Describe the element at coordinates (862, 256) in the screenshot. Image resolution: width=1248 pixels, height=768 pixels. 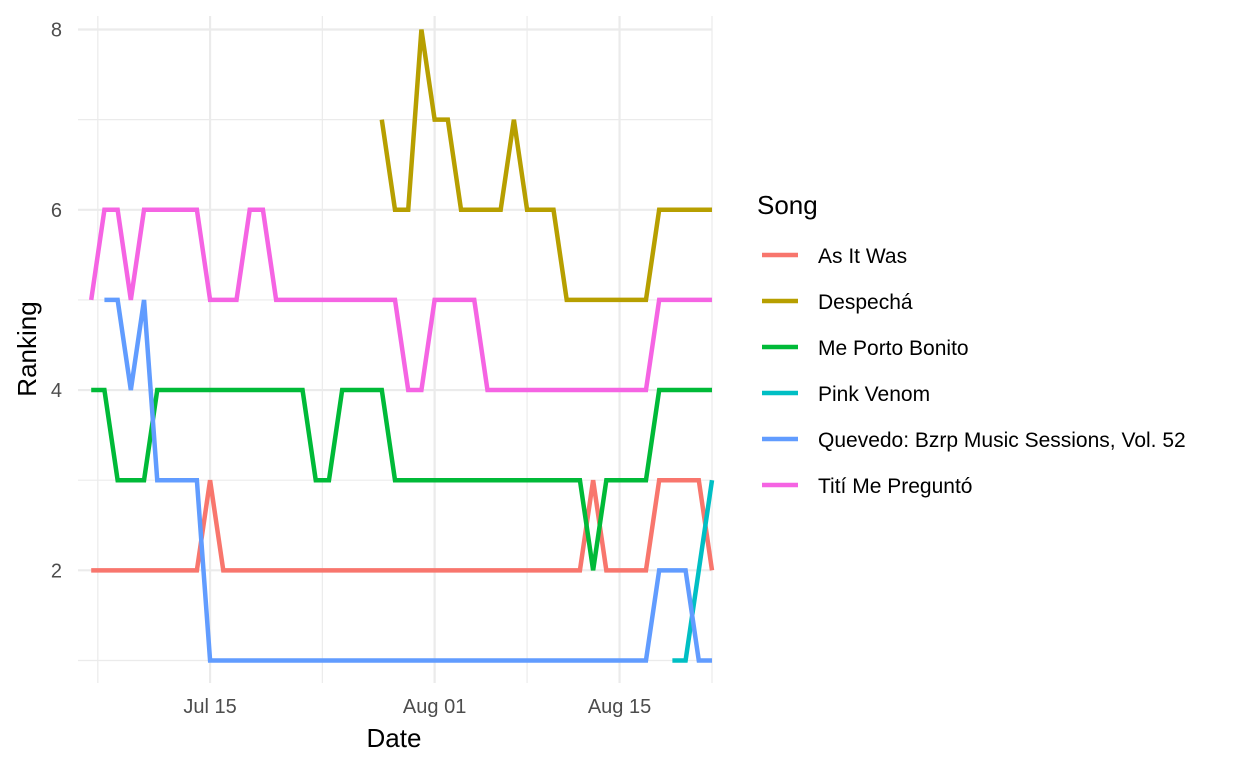
I see `legend-label-as-it-was: As It Was` at that location.